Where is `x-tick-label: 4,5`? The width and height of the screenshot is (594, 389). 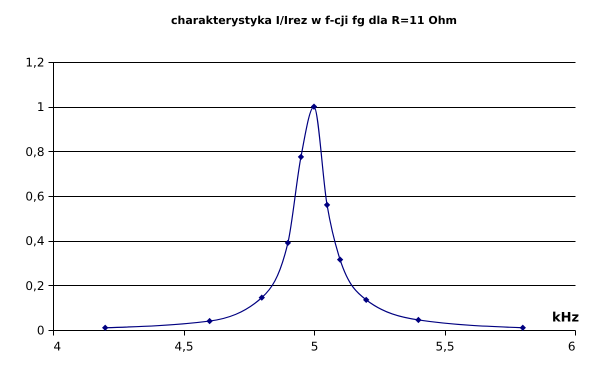
x-tick-label: 4,5 is located at coordinates (184, 347).